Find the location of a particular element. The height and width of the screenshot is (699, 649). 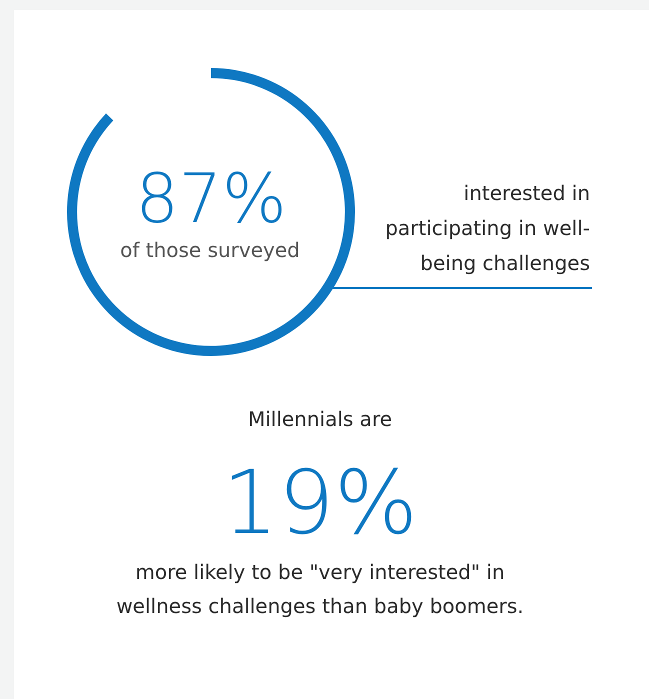

text: interested in participating in well-being challenges is located at coordinates (487, 228).